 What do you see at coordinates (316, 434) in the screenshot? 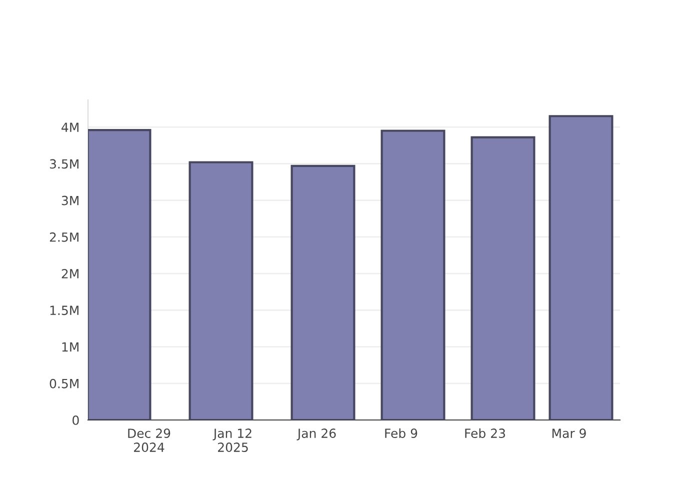
I see `x-tick-label: Jan 26` at bounding box center [316, 434].